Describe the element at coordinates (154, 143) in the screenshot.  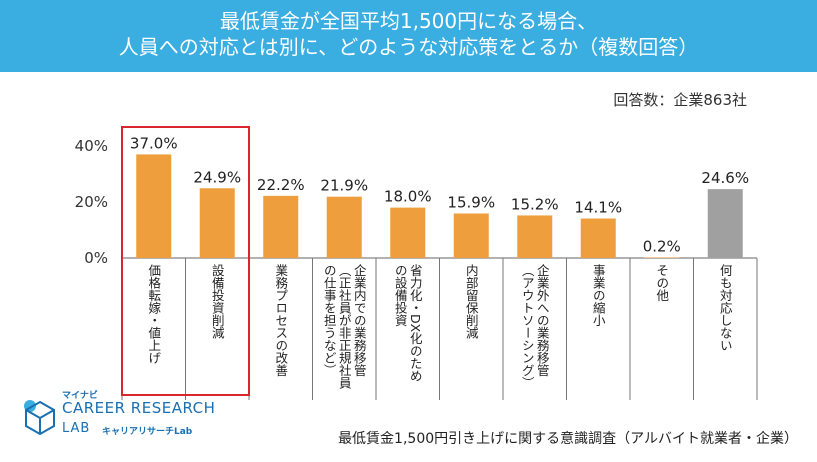
I see `data-label: 37.0%` at that location.